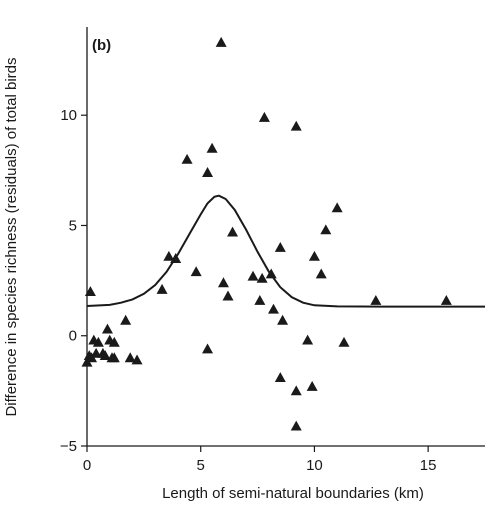 Image resolution: width=501 pixels, height=506 pixels. Describe the element at coordinates (201, 465) in the screenshot. I see `x-tick-label: 5` at that location.